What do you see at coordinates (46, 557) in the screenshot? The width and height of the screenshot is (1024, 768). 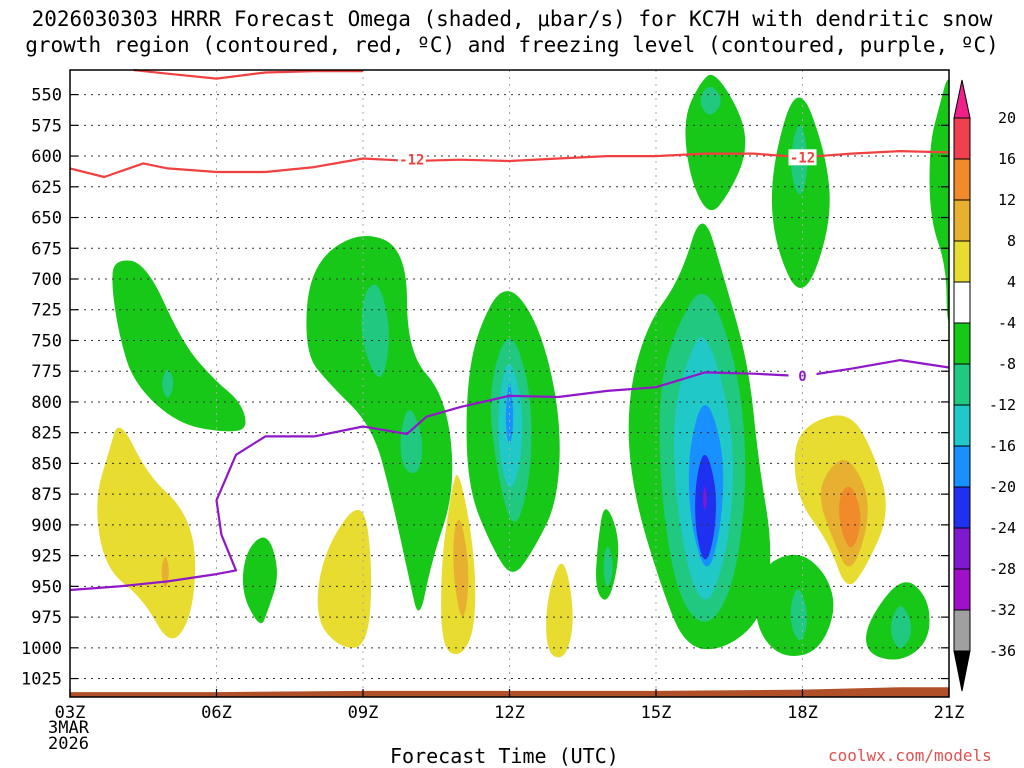 I see `y-tick-label: 925` at bounding box center [46, 557].